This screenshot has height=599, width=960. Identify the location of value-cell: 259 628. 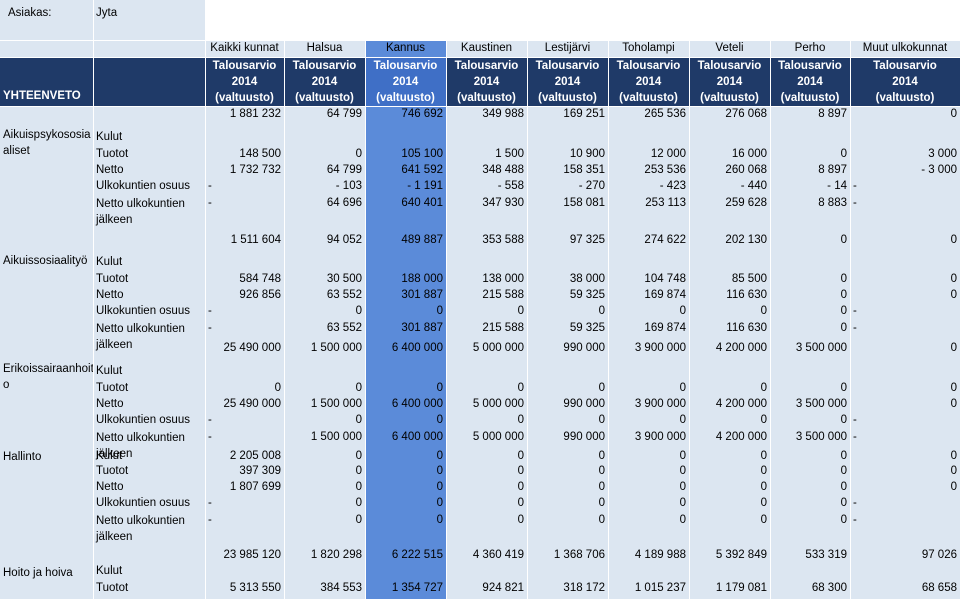
(746, 203).